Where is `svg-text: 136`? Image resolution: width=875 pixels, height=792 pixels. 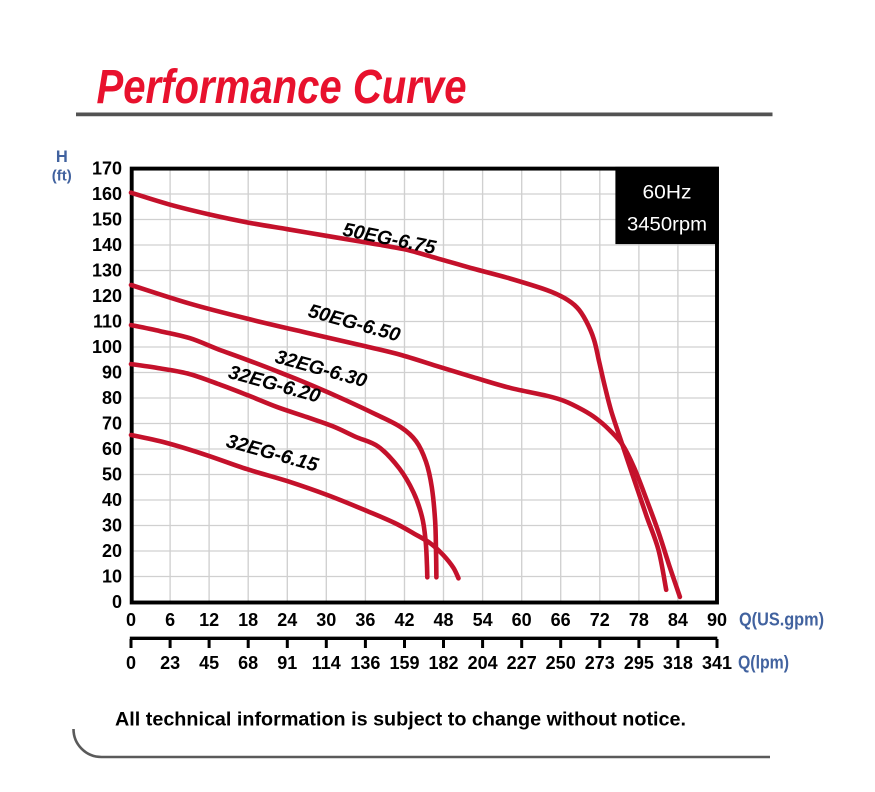
svg-text: 136 is located at coordinates (365, 663).